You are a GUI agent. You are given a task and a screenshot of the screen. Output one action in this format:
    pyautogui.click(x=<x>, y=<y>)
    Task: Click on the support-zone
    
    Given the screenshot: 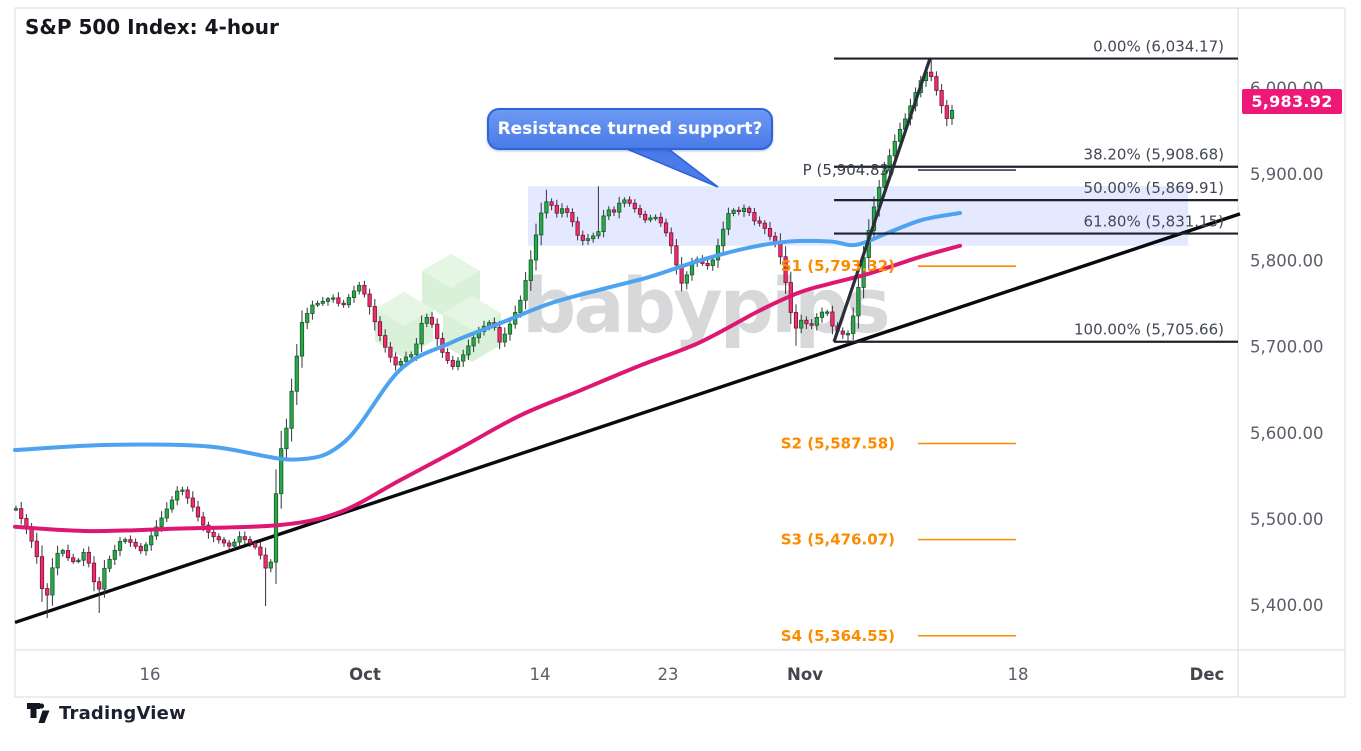 What is the action you would take?
    pyautogui.click(x=858, y=216)
    